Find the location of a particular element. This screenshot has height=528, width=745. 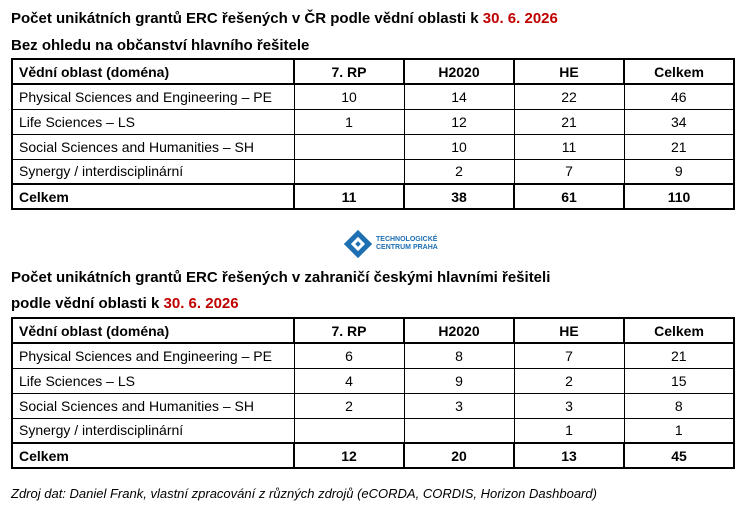

table2-cell: 9 is located at coordinates (459, 380).